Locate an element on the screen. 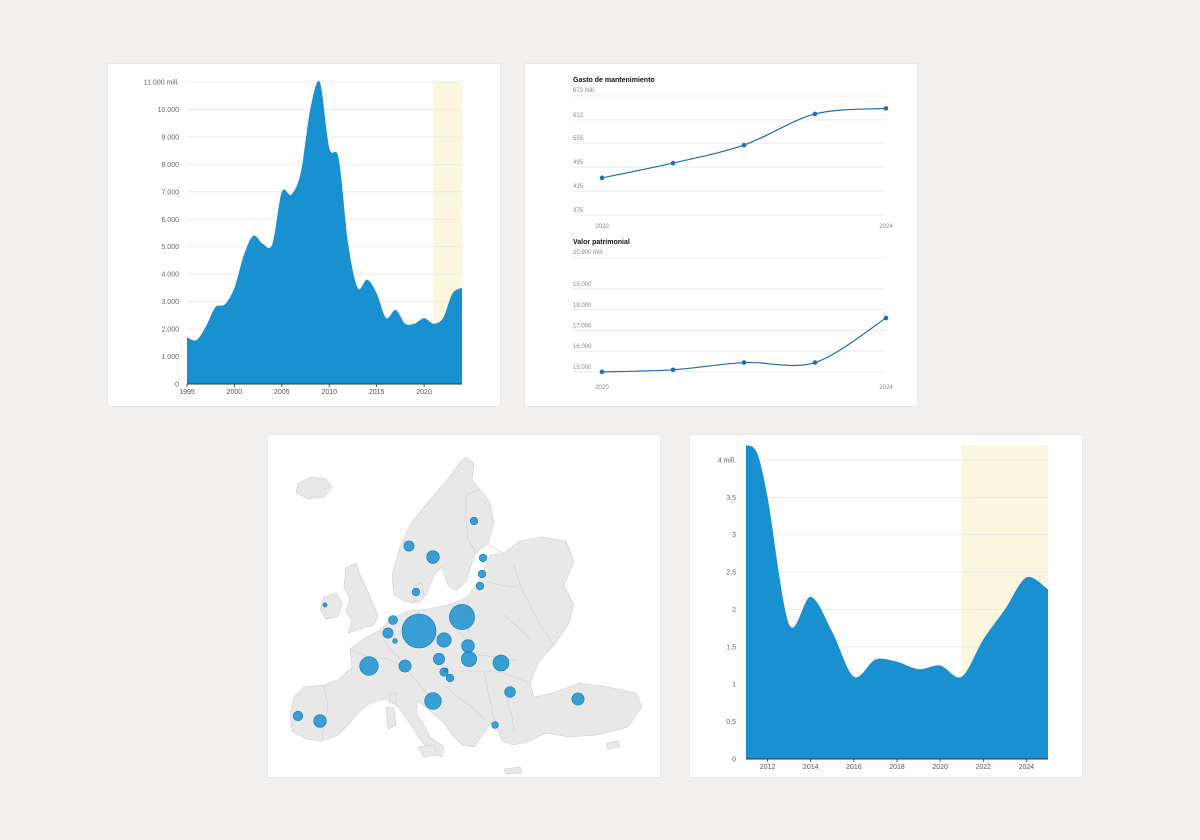  y-tick-label: 17.000 is located at coordinates (582, 326).